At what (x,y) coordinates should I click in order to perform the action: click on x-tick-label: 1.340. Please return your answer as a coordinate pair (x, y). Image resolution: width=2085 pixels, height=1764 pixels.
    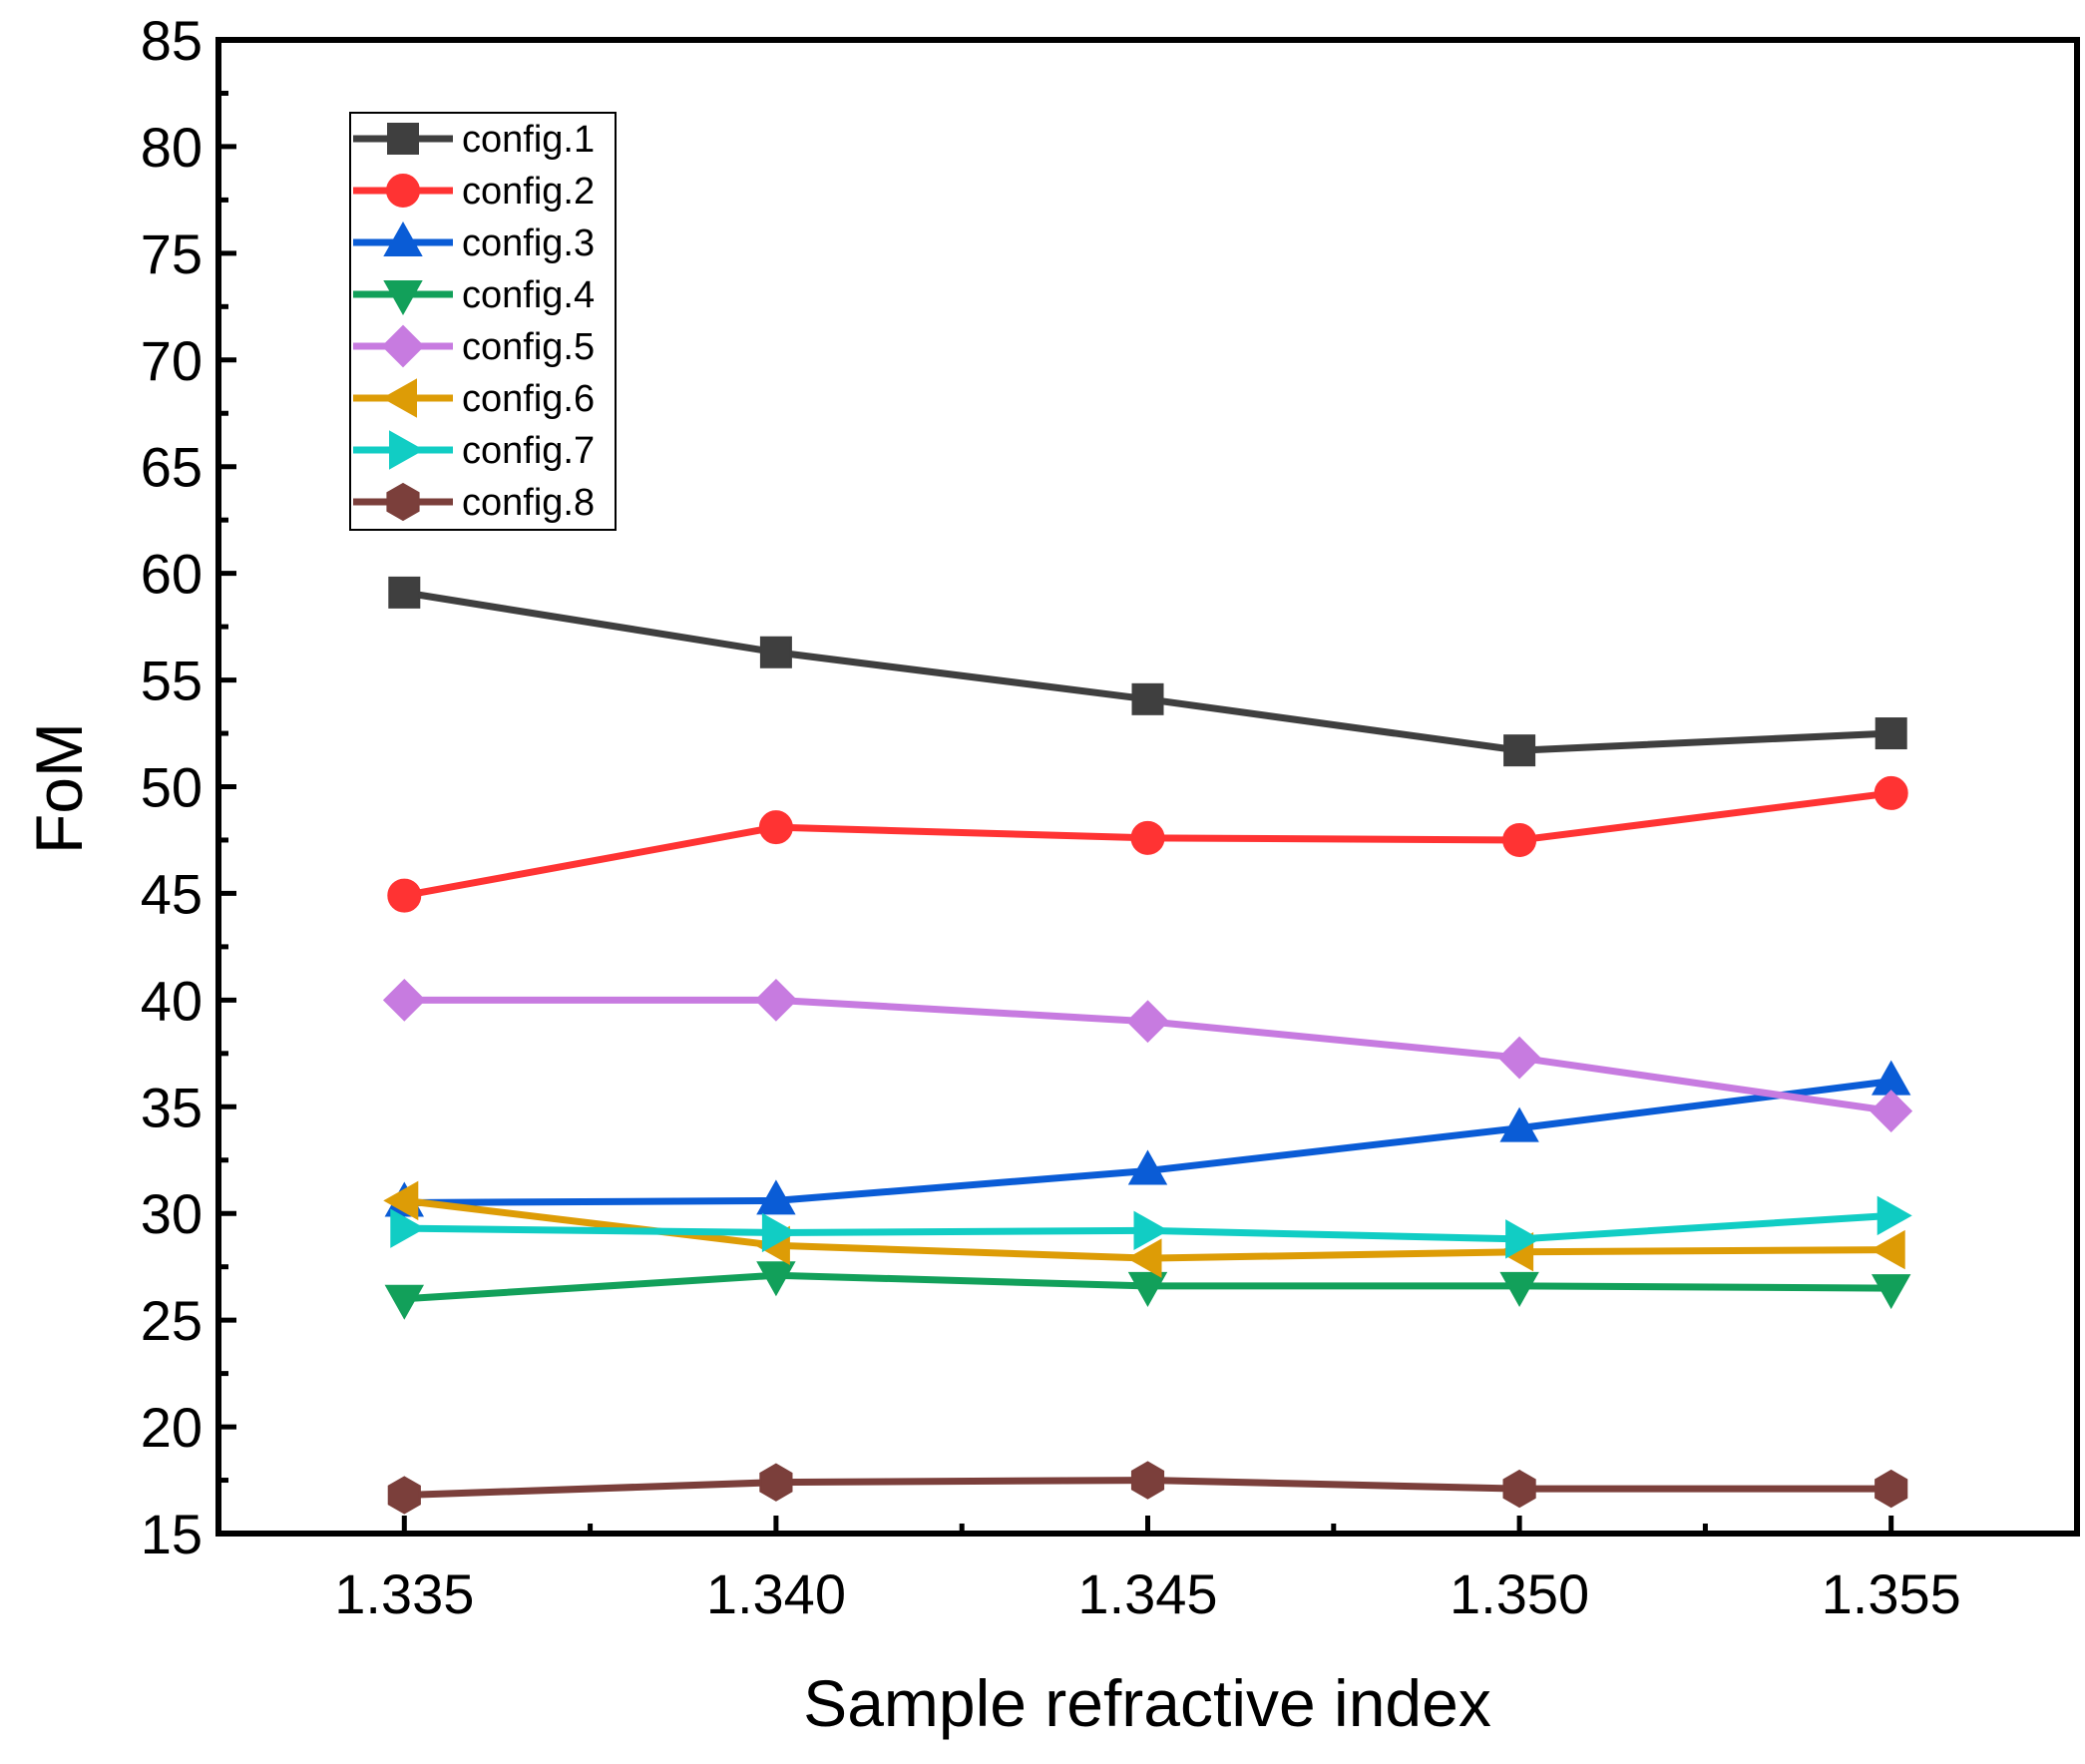
    Looking at the image, I should click on (776, 1593).